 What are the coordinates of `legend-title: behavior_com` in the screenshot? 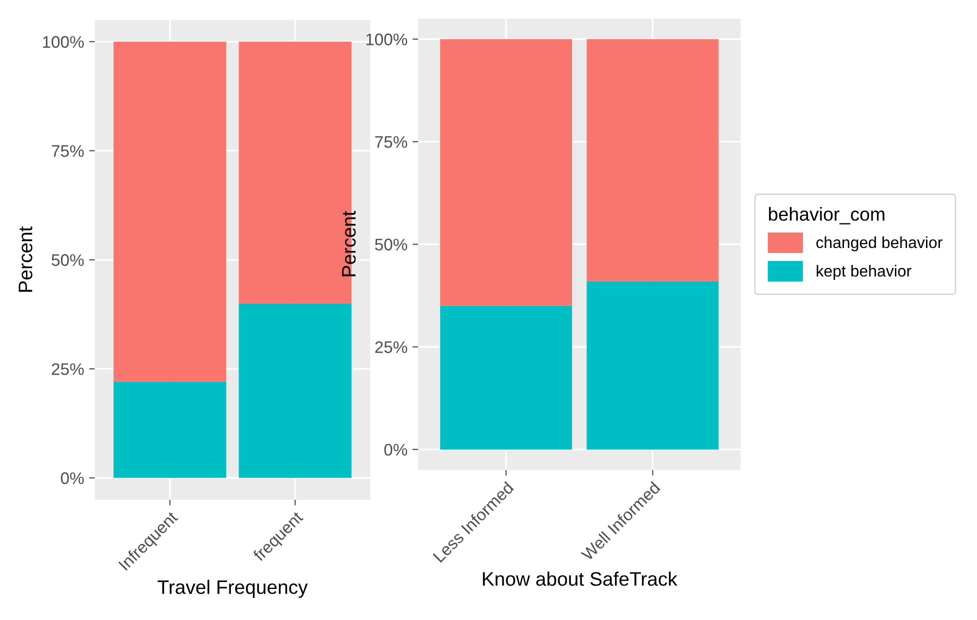 It's located at (826, 215).